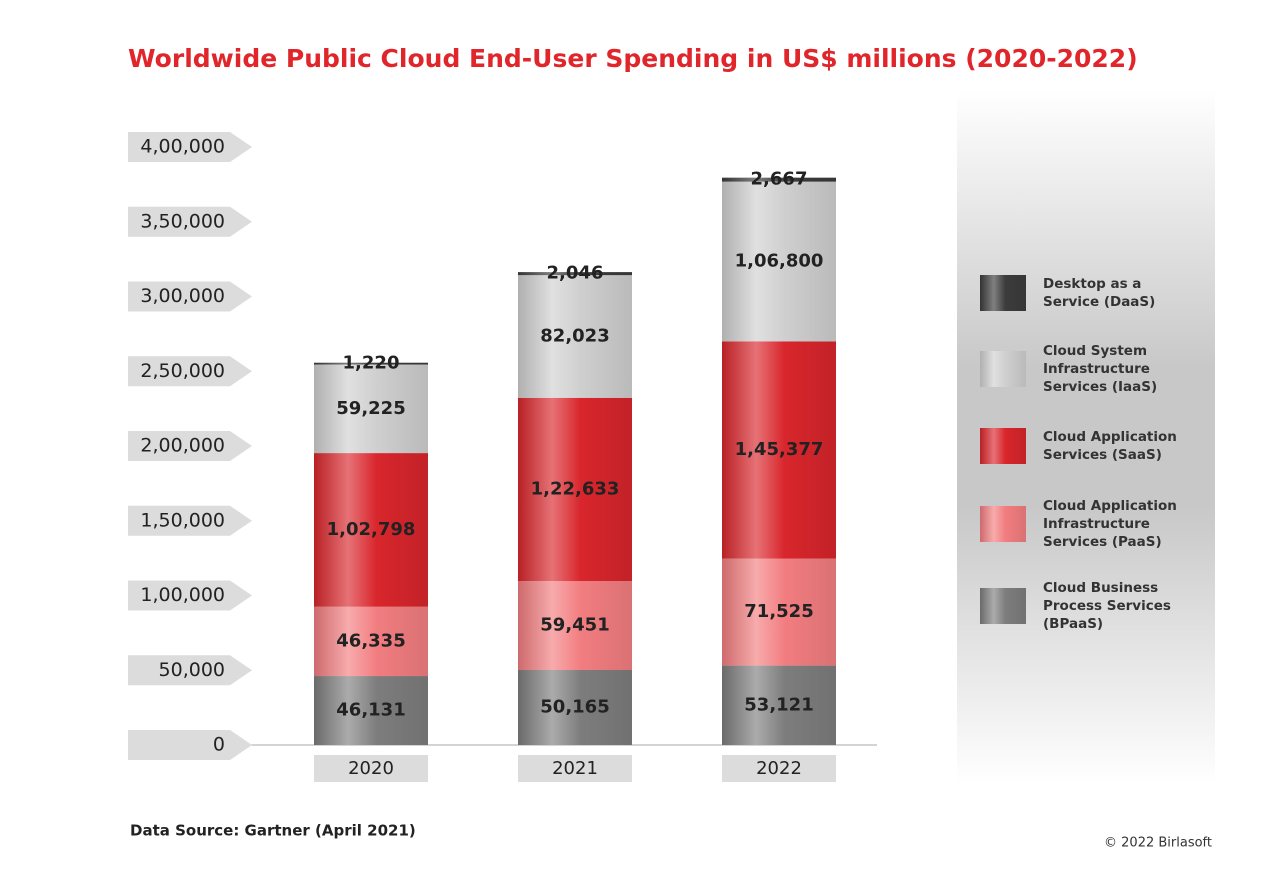  I want to click on y-tick-label: 2,50,000, so click(182, 371).